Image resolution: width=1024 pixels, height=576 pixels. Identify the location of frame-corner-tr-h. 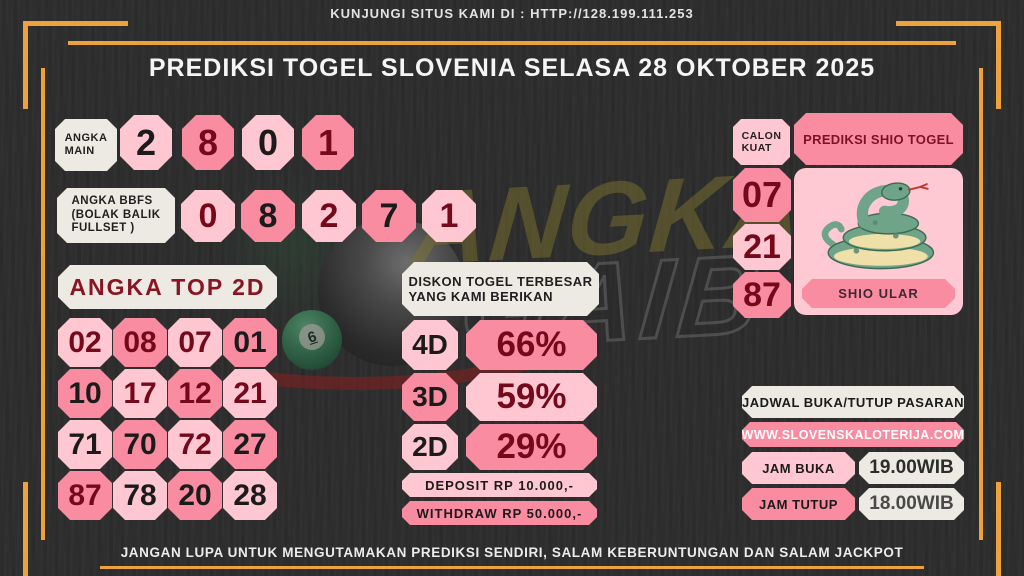
(948, 23).